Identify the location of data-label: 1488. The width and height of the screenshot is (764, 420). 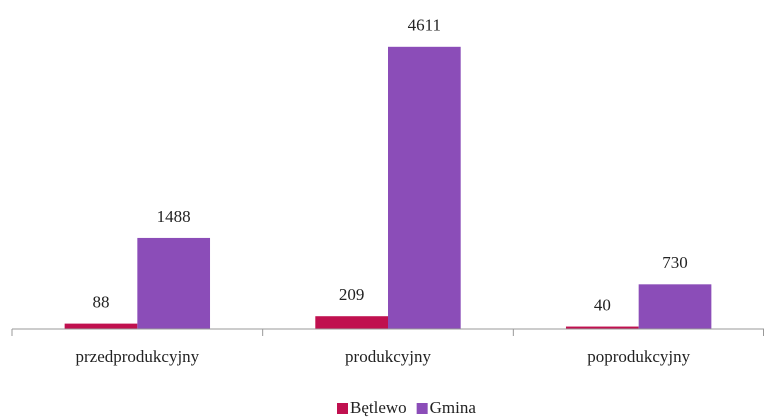
(174, 216).